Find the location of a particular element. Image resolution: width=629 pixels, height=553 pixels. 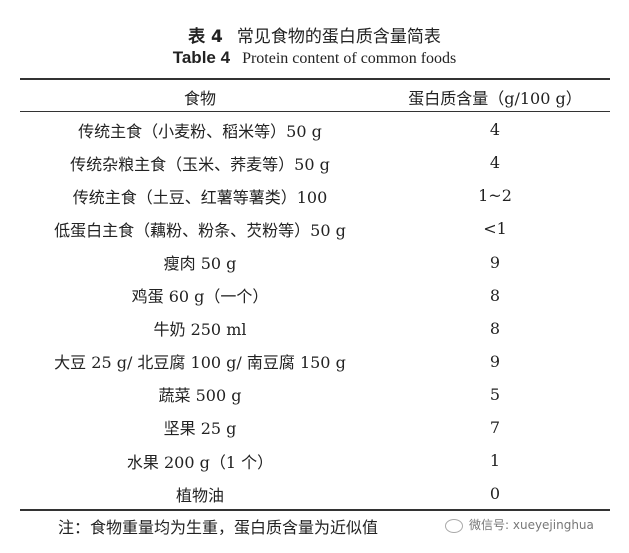

food-cell: 植物油 is located at coordinates (199, 495).